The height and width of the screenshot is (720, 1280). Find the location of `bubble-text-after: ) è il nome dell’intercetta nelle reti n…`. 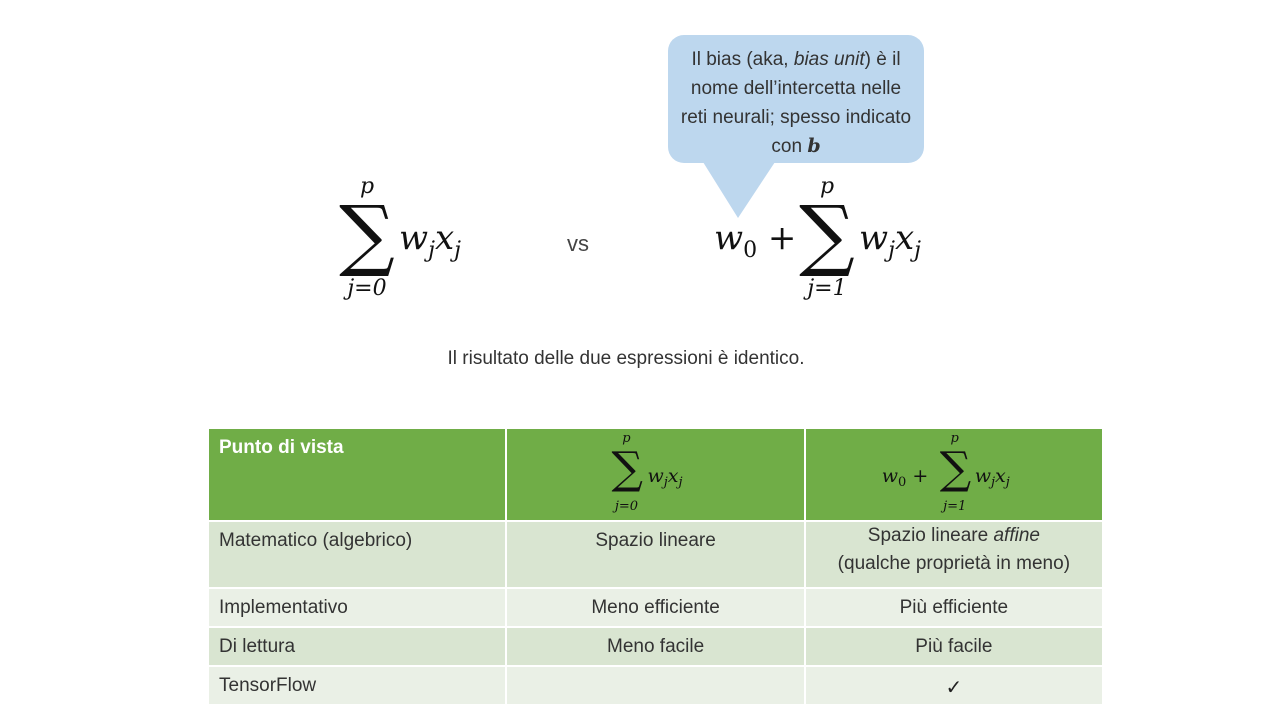

bubble-text-after: ) è il nome dell’intercetta nelle reti n… is located at coordinates (796, 103).